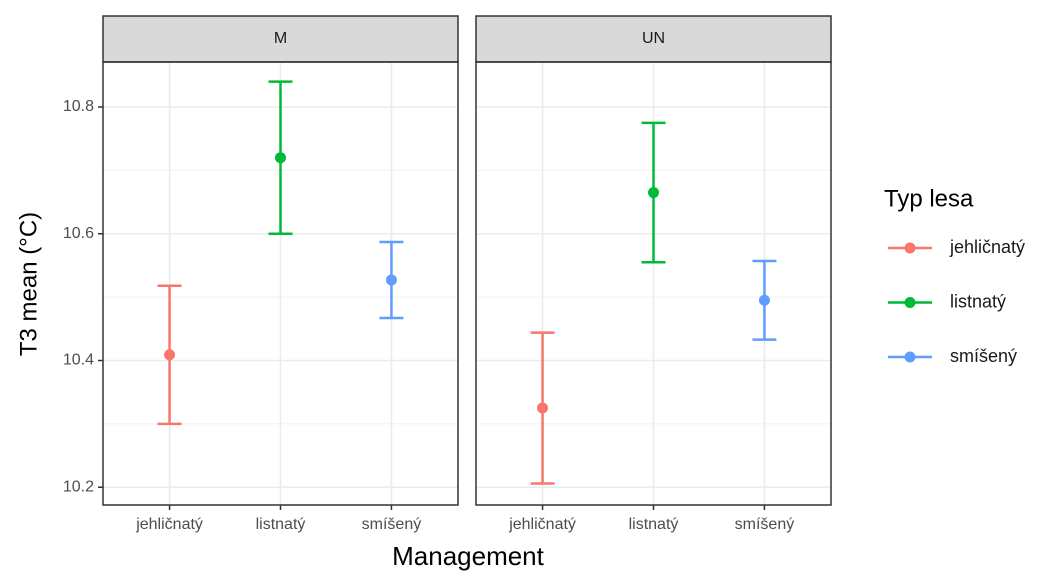 The height and width of the screenshot is (580, 1037). I want to click on strip-label: UN, so click(653, 38).